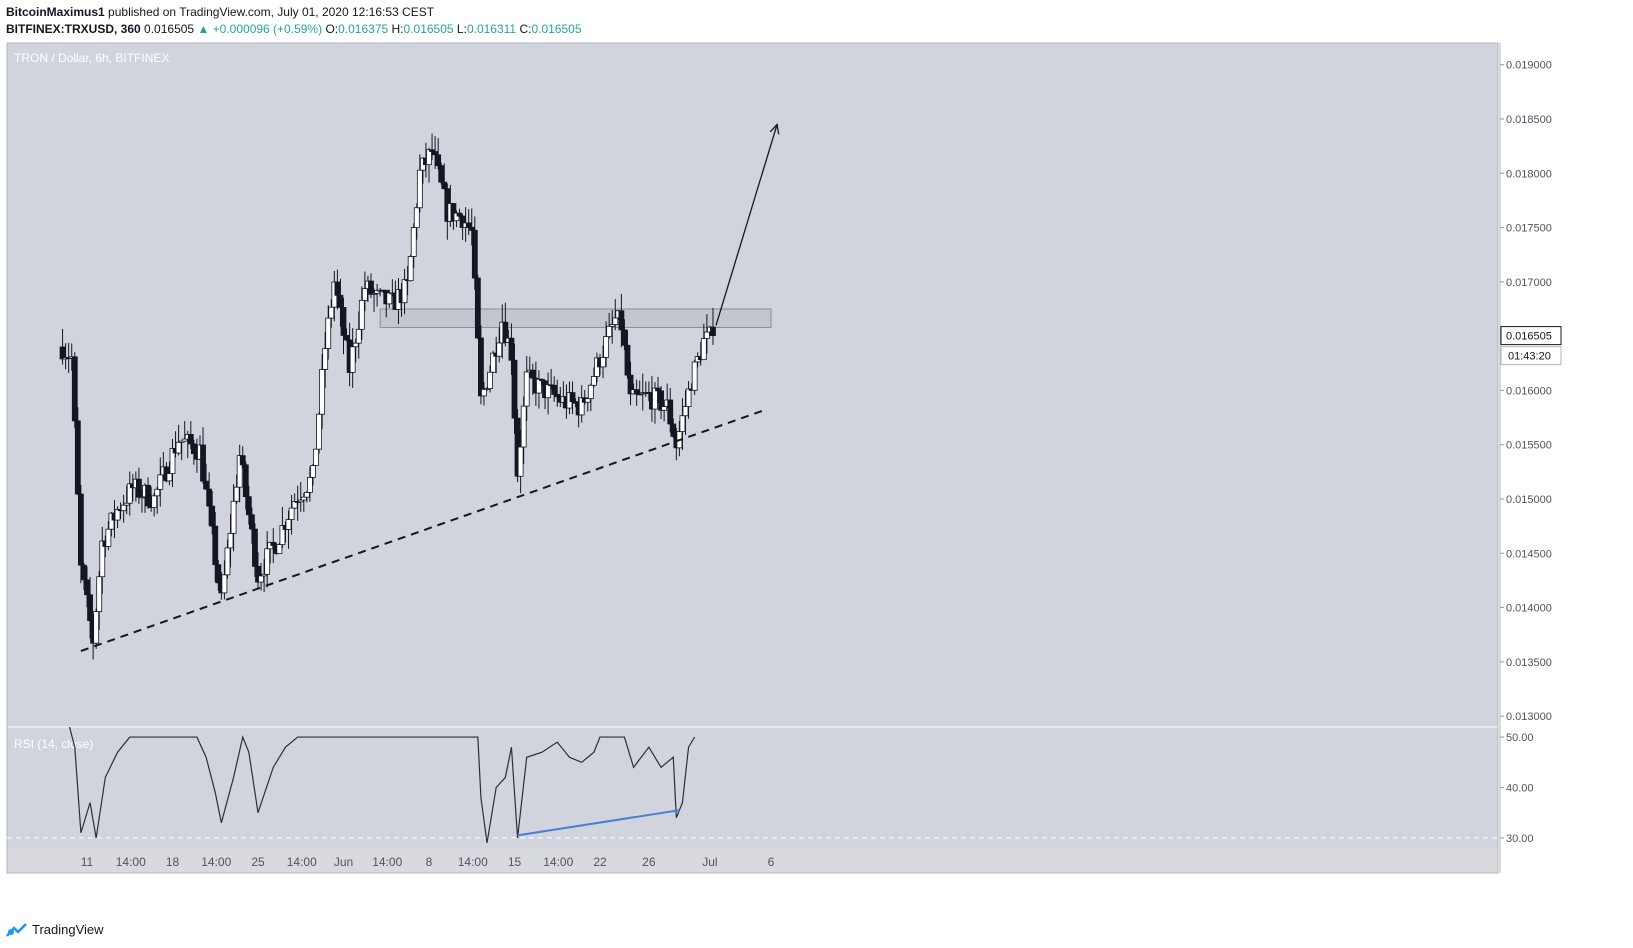 The image size is (1633, 948). I want to click on time-tick-label: 8, so click(429, 862).